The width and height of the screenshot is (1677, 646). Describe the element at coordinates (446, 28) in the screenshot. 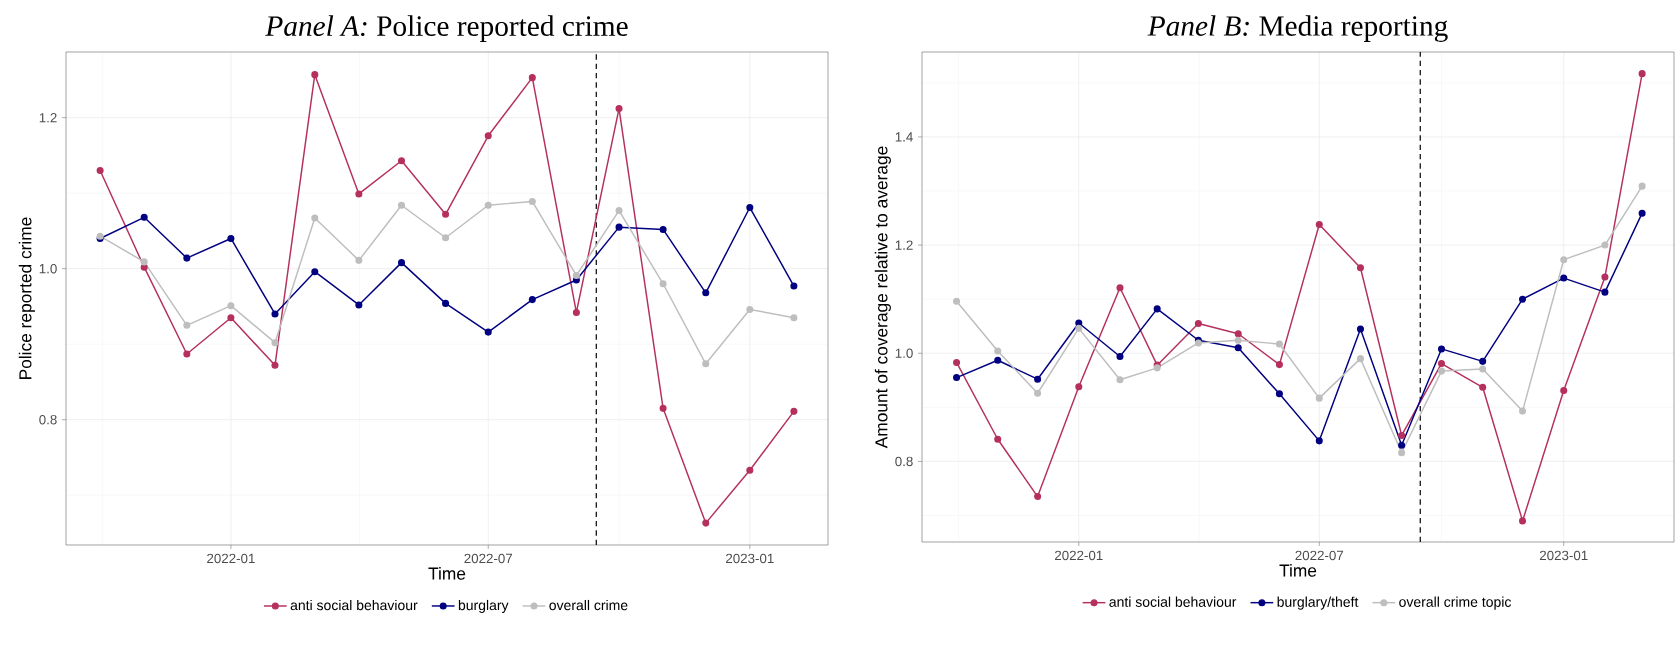

I see `chart-title: Panel A: Police reported crime` at that location.